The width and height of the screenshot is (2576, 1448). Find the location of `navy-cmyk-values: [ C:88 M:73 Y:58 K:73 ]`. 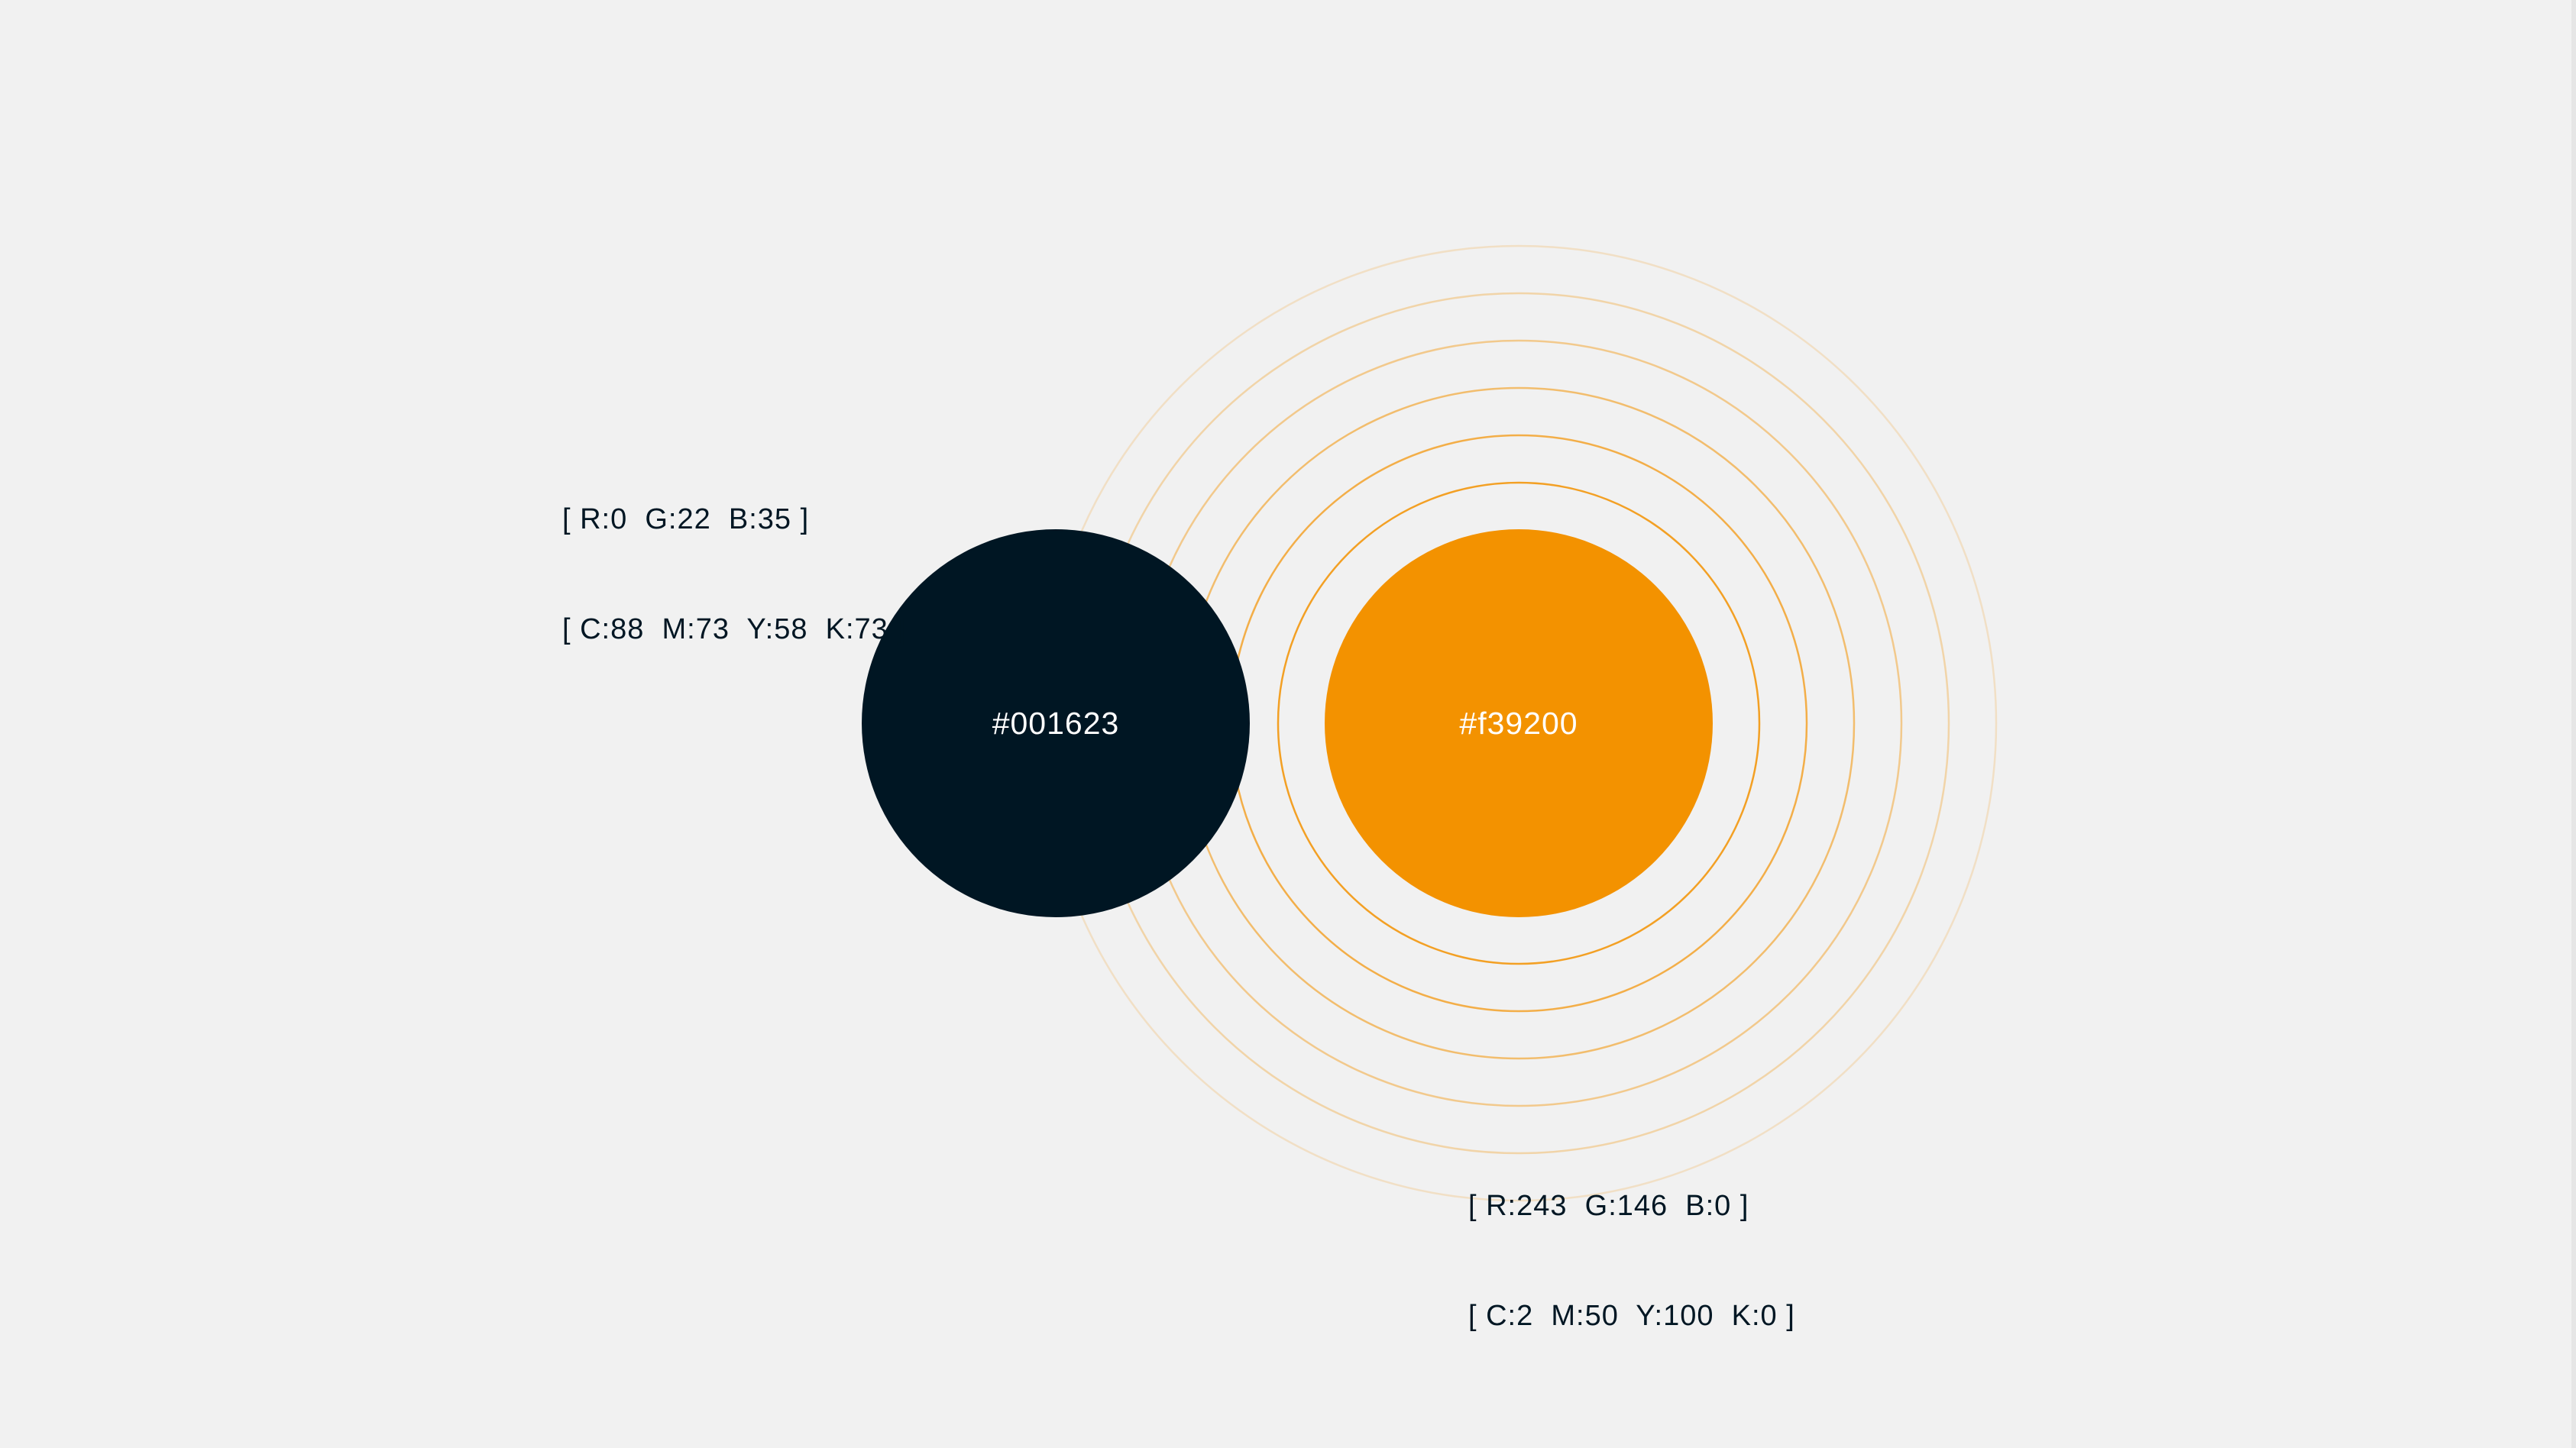

navy-cmyk-values: [ C:88 M:73 Y:58 K:73 ] is located at coordinates (734, 629).